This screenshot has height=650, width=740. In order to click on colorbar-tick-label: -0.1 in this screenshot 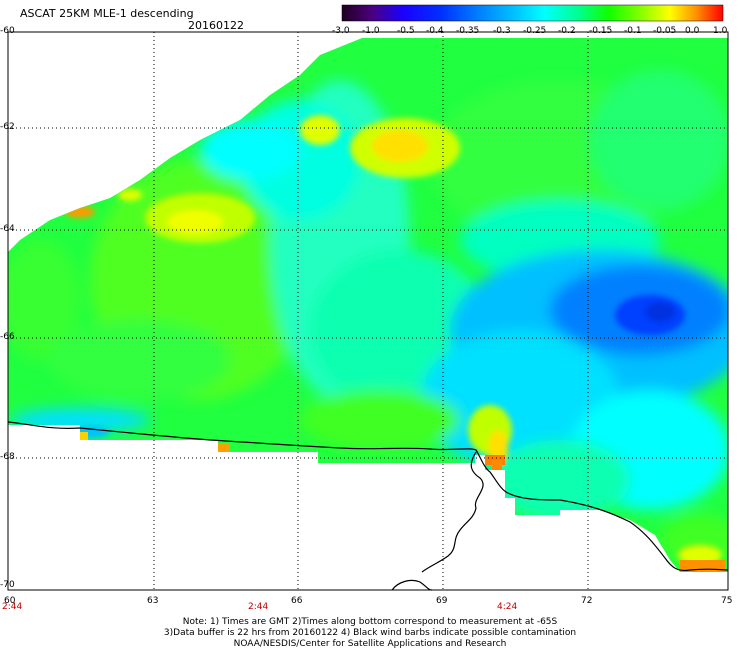, I will do `click(633, 31)`.